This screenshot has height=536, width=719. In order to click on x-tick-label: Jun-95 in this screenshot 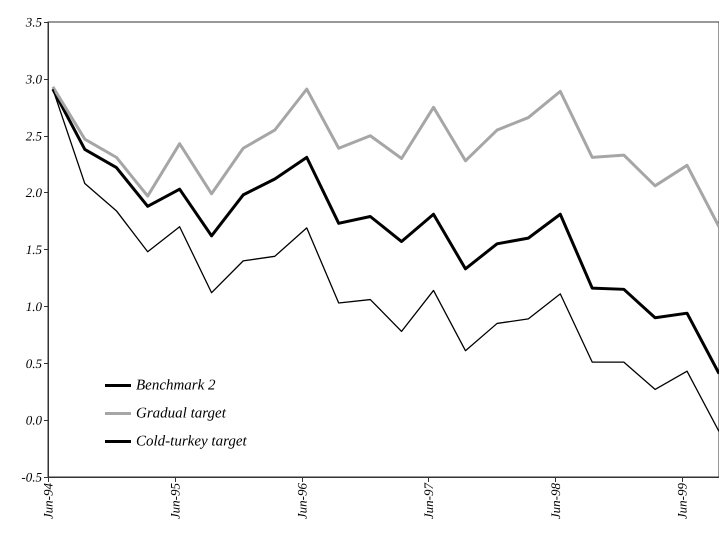, I will do `click(174, 501)`.